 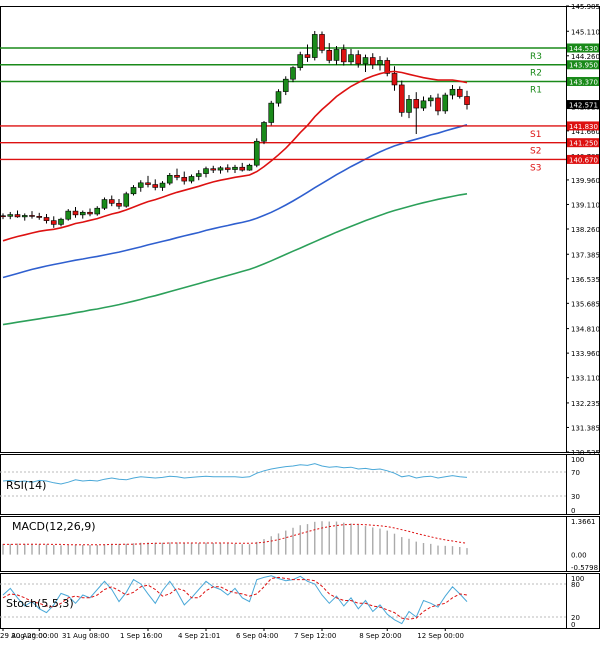 What do you see at coordinates (536, 57) in the screenshot?
I see `level-name-r3: R3` at bounding box center [536, 57].